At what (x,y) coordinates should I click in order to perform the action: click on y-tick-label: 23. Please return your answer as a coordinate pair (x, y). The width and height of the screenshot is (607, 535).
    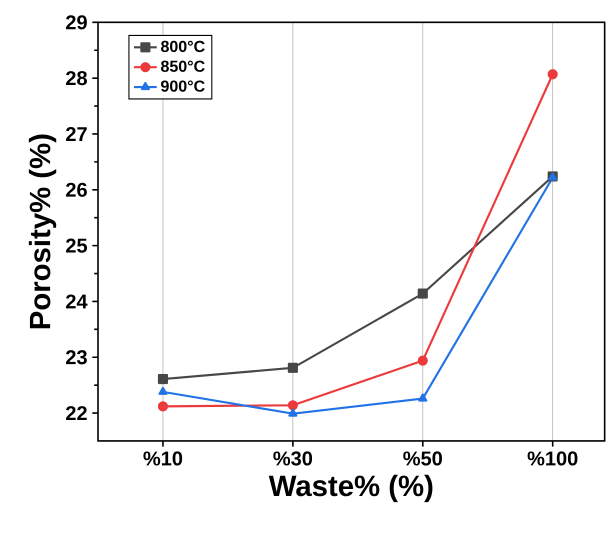
    Looking at the image, I should click on (76, 357).